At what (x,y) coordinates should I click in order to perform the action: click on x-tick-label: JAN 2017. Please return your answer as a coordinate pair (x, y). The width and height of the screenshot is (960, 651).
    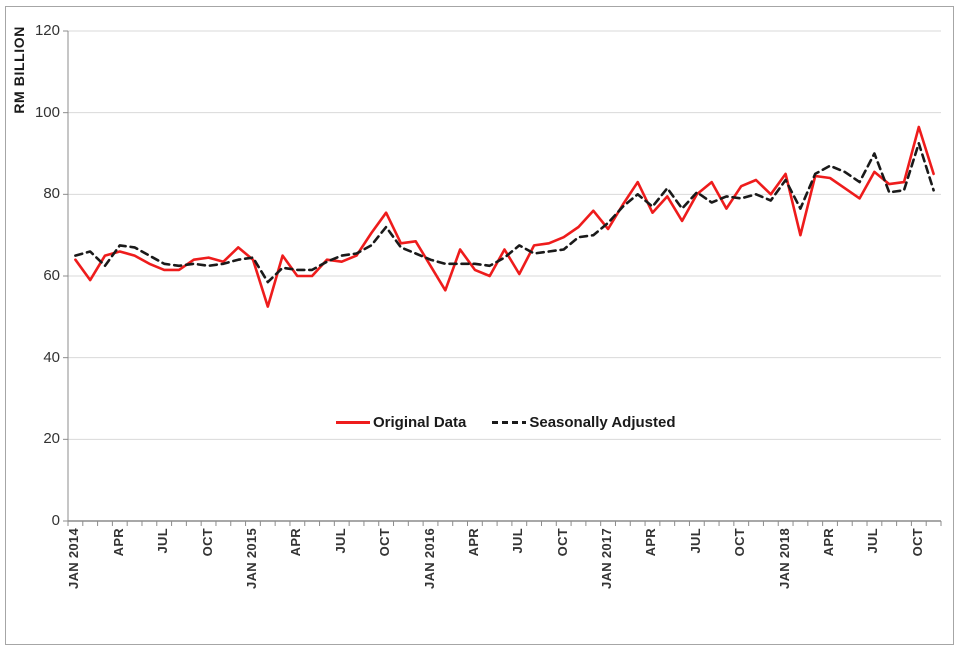
    Looking at the image, I should click on (607, 558).